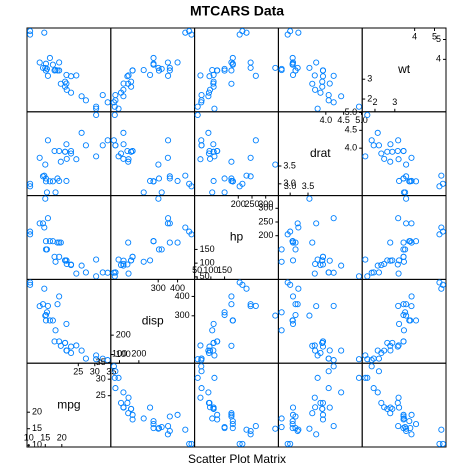  Describe the element at coordinates (153, 320) in the screenshot. I see `variable-name: disp` at that location.